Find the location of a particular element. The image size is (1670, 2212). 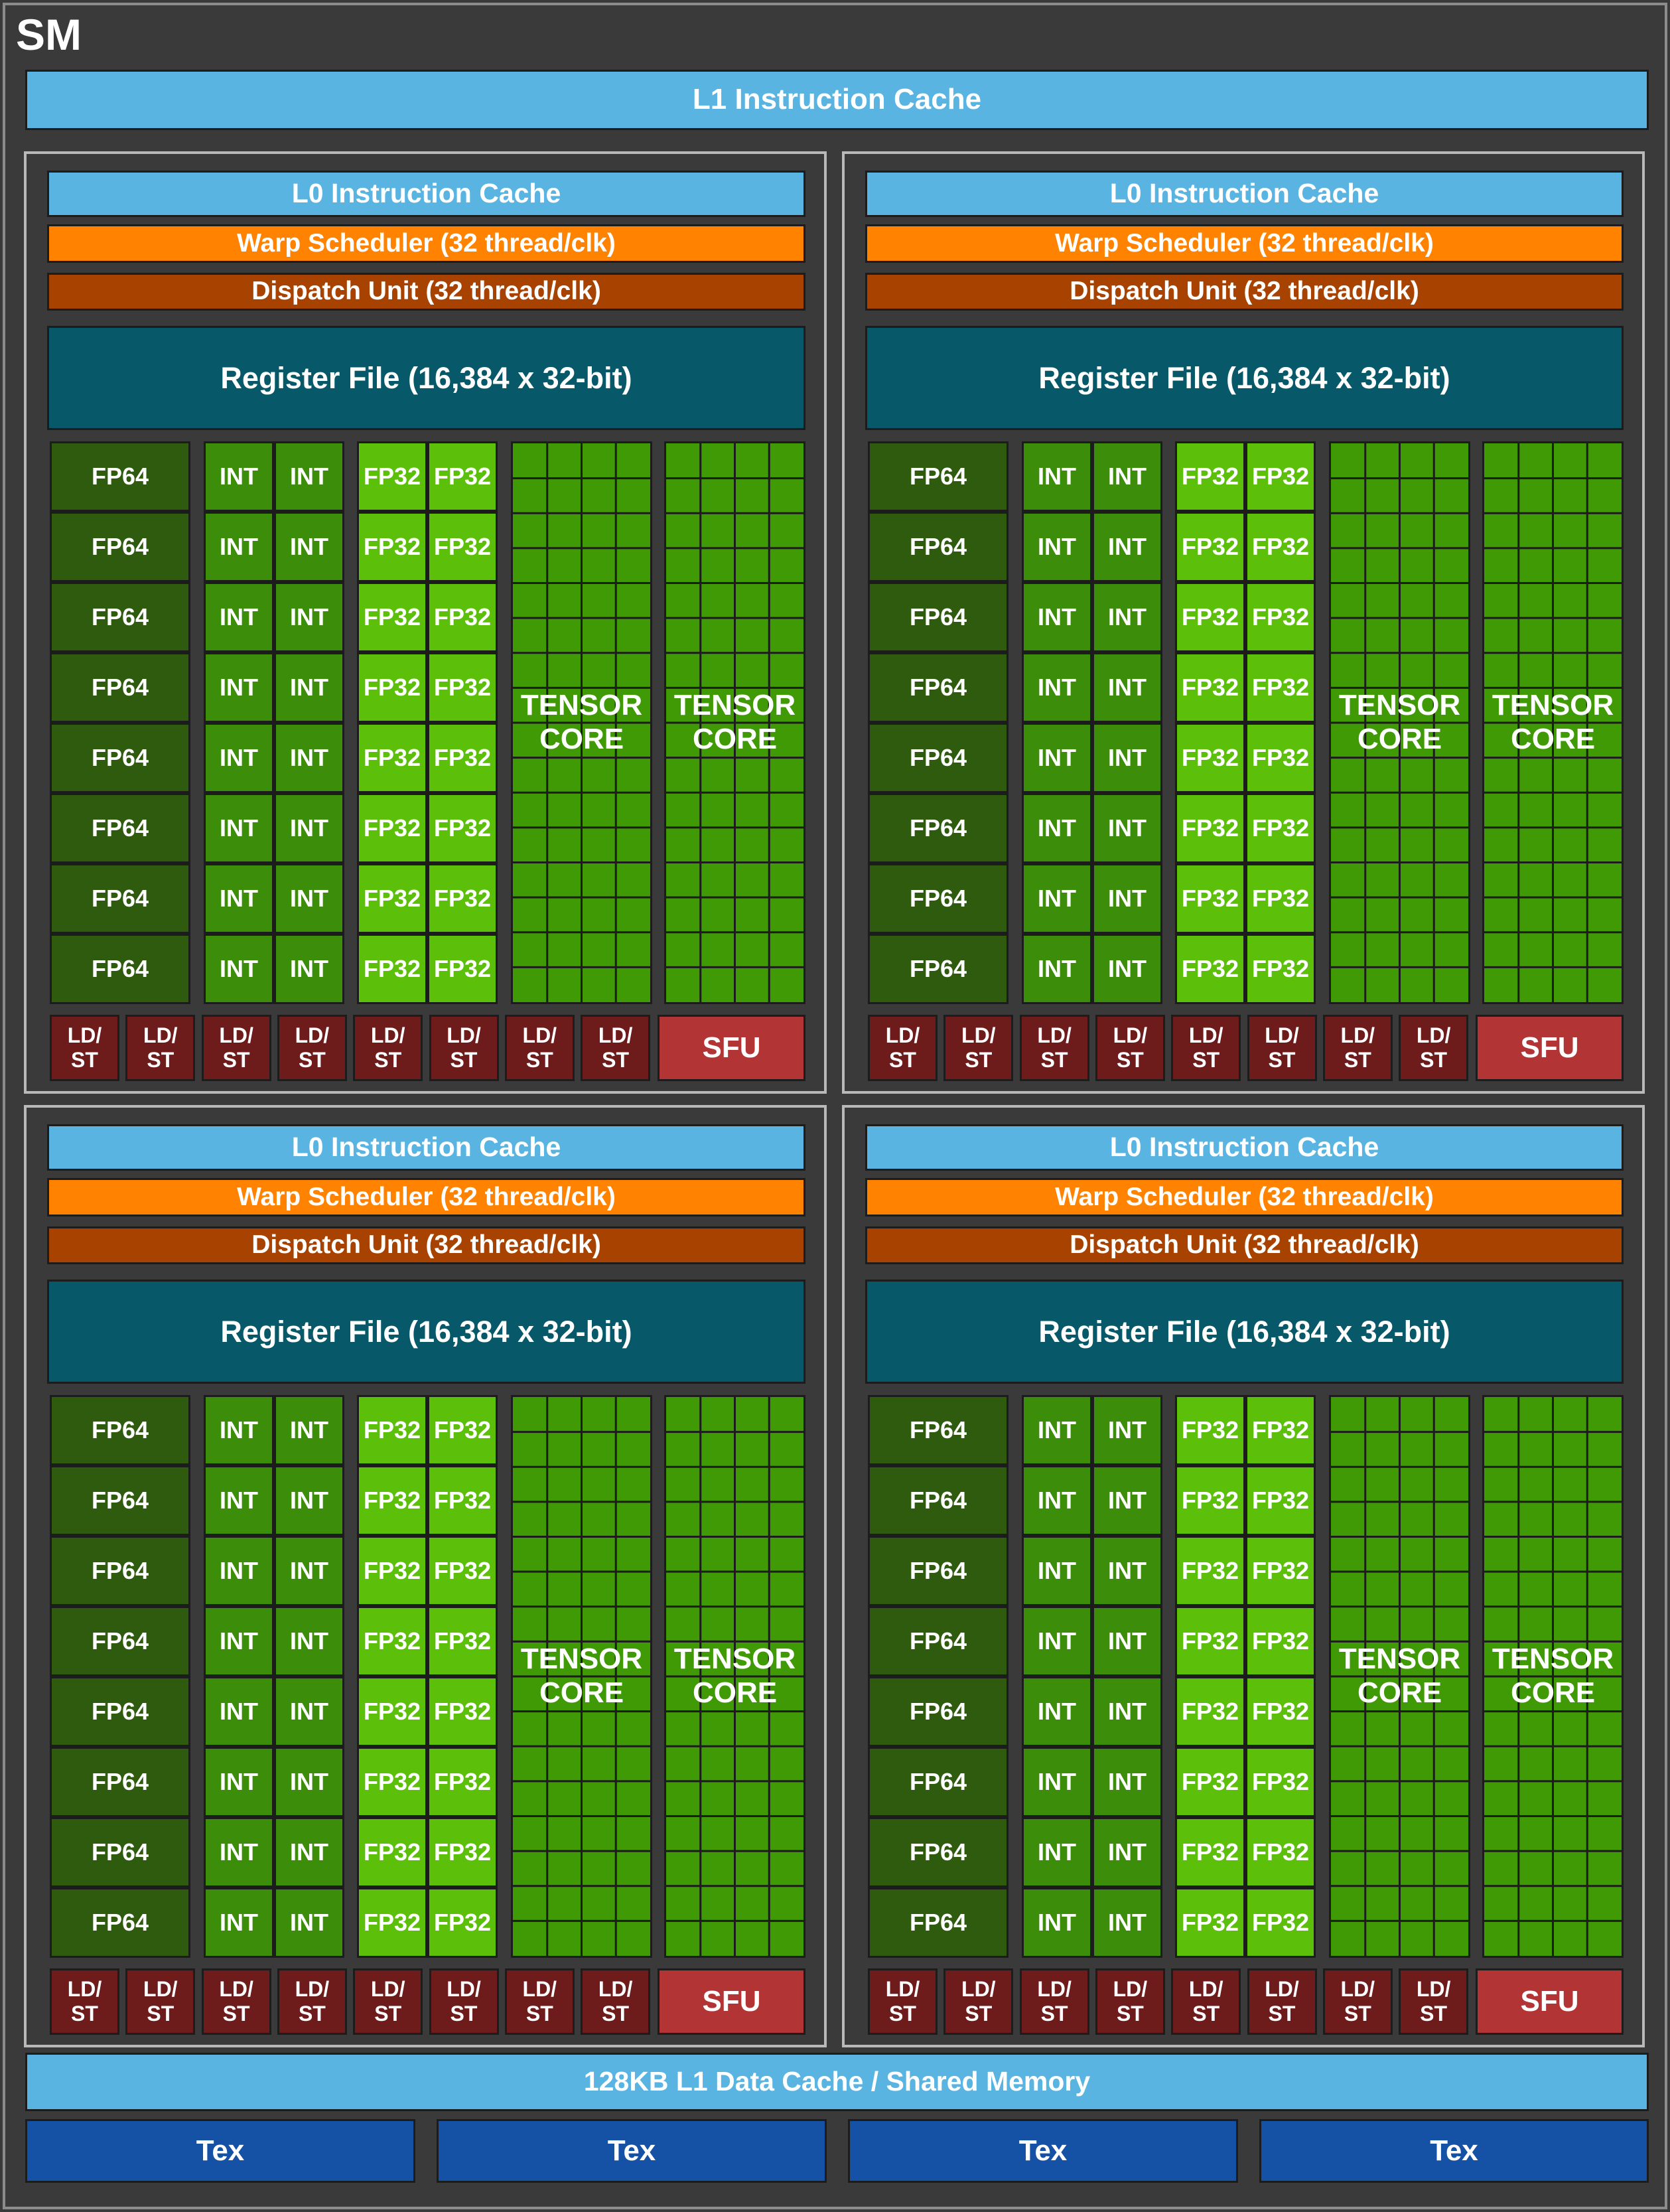

warp-scheduler: Warp Scheduler (32 thread/clk) is located at coordinates (426, 243).